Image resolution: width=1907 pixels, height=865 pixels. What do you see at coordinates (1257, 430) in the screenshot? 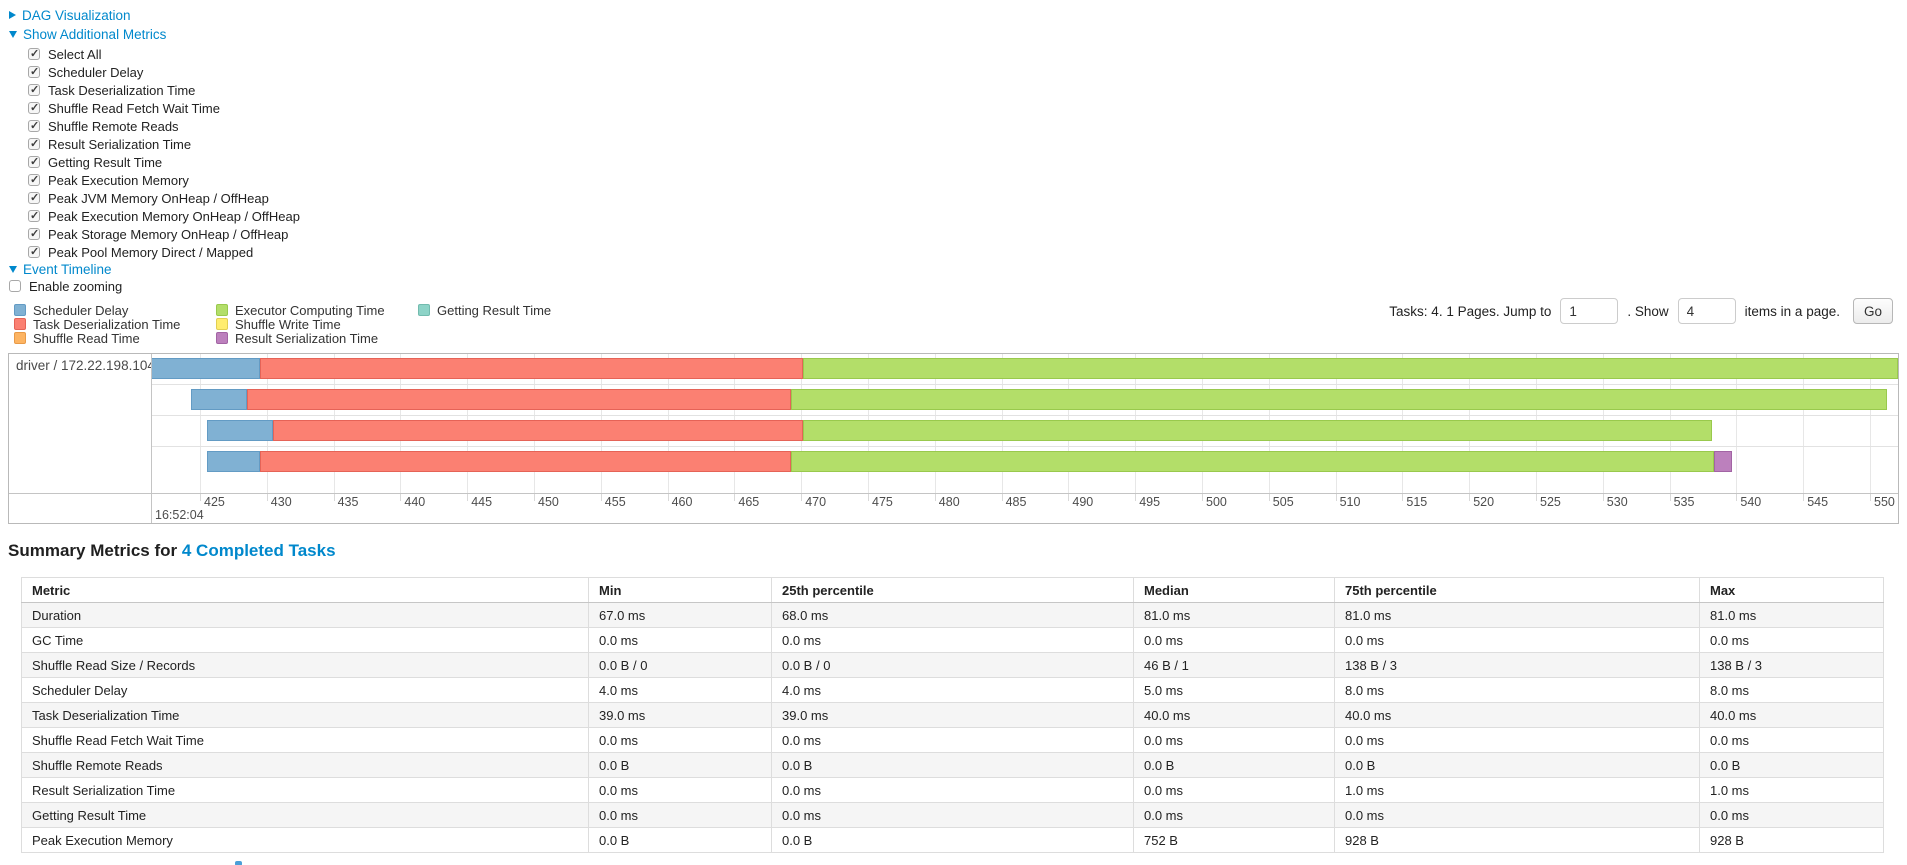
I see `task-row-3-executor-computing-bar` at bounding box center [1257, 430].